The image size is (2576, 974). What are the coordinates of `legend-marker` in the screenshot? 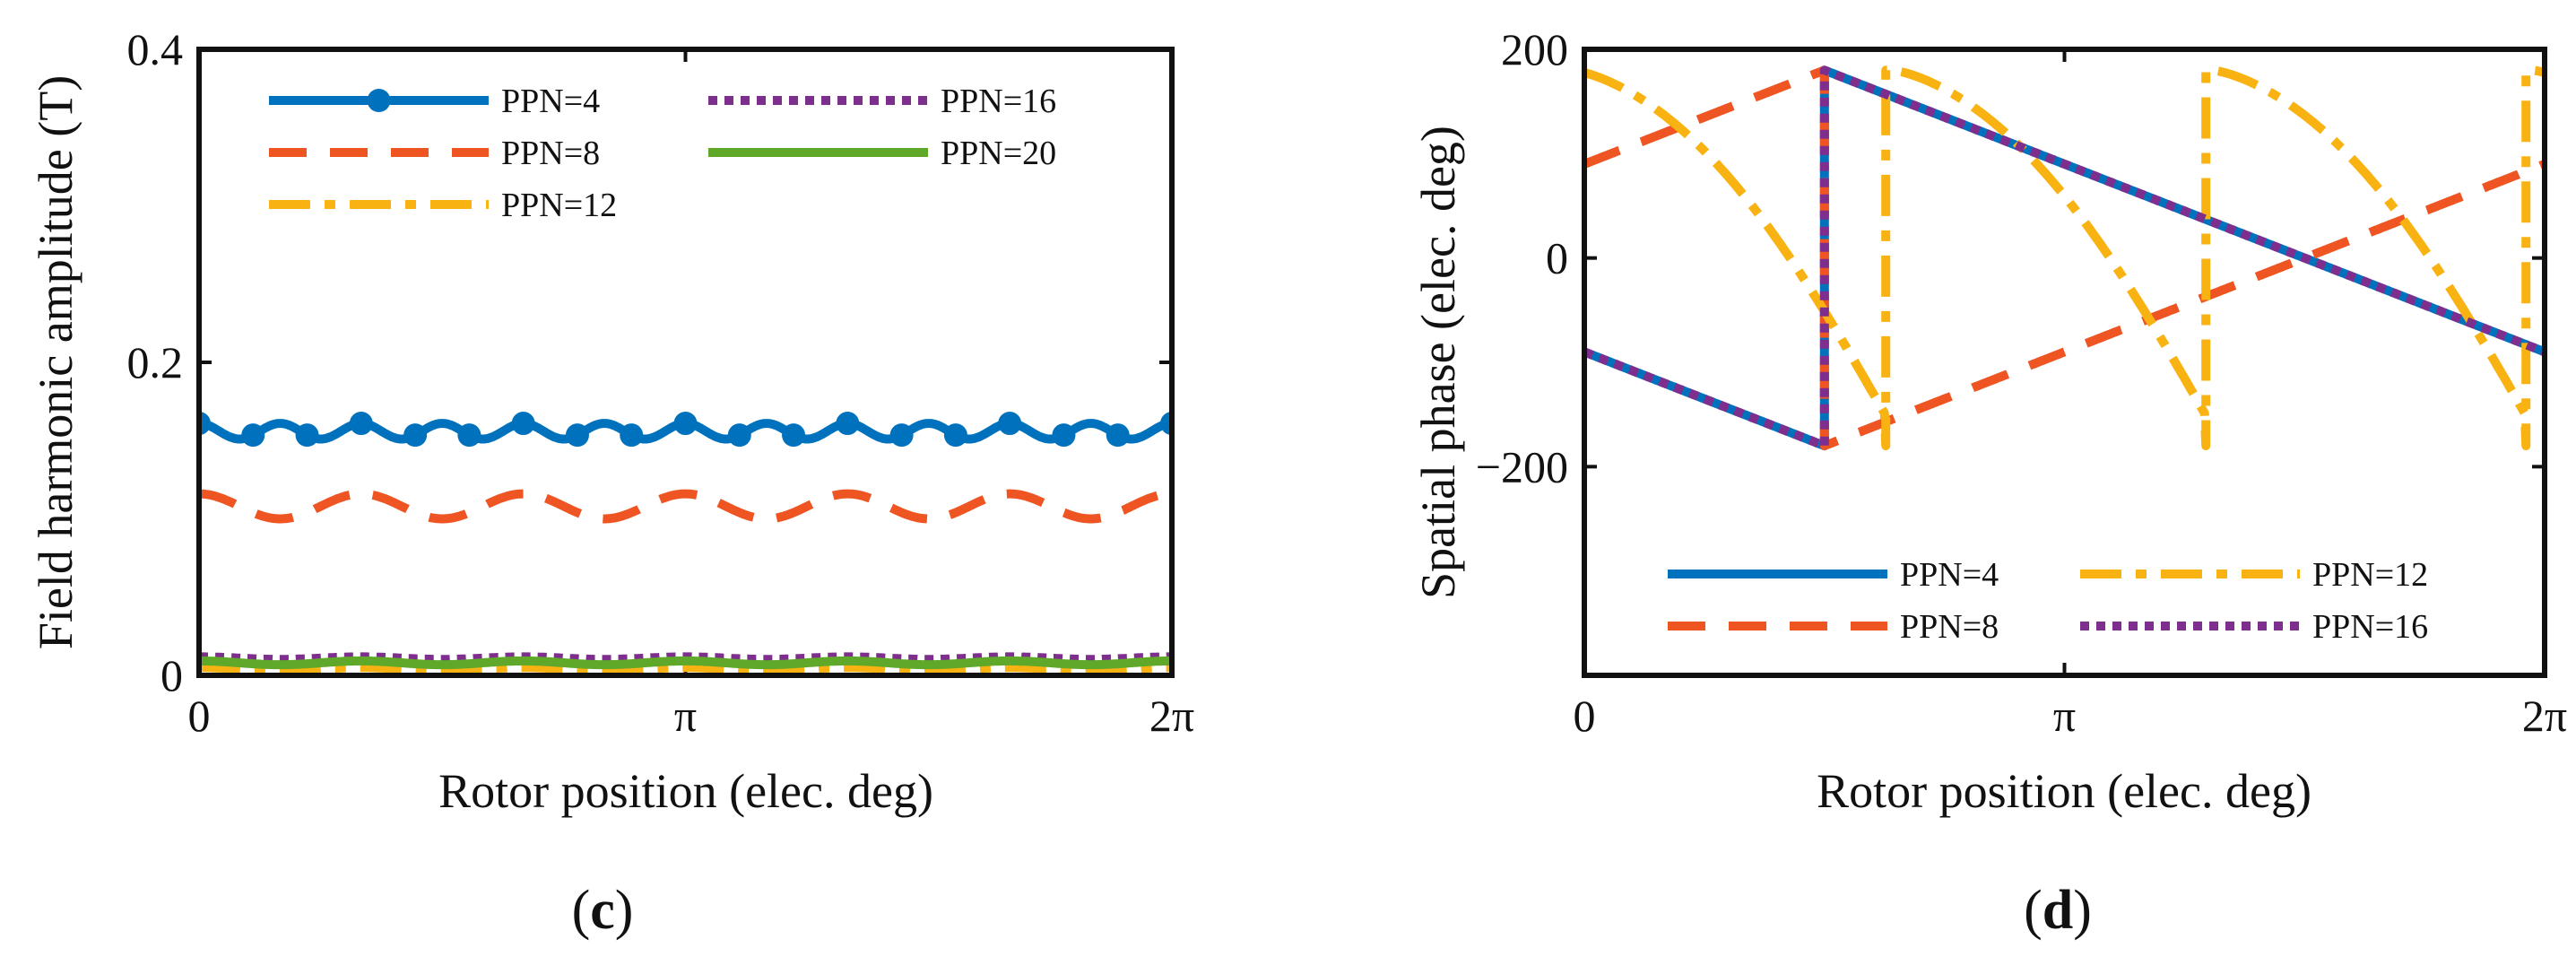 It's located at (379, 100).